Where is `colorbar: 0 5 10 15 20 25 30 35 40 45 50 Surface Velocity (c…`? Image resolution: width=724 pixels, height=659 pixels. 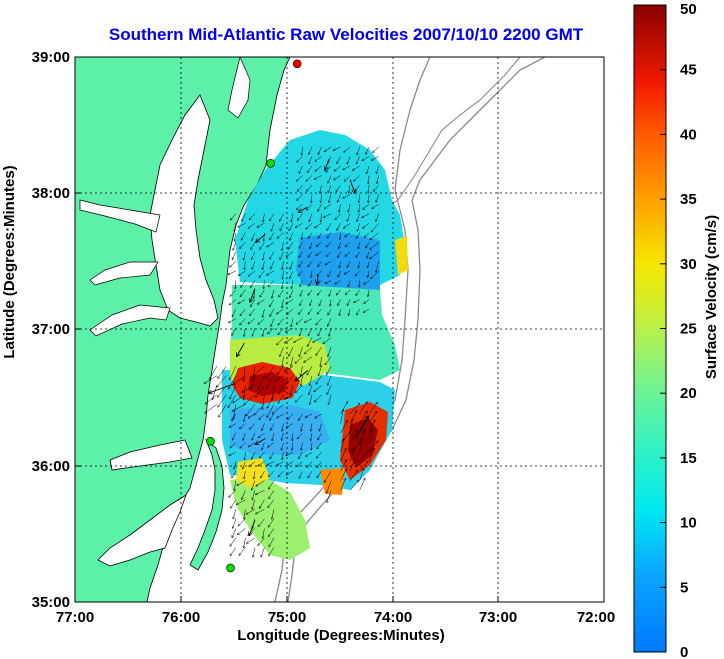
colorbar: 0 5 10 15 20 25 30 35 40 45 50 Surface Velocity (c… is located at coordinates (676, 330).